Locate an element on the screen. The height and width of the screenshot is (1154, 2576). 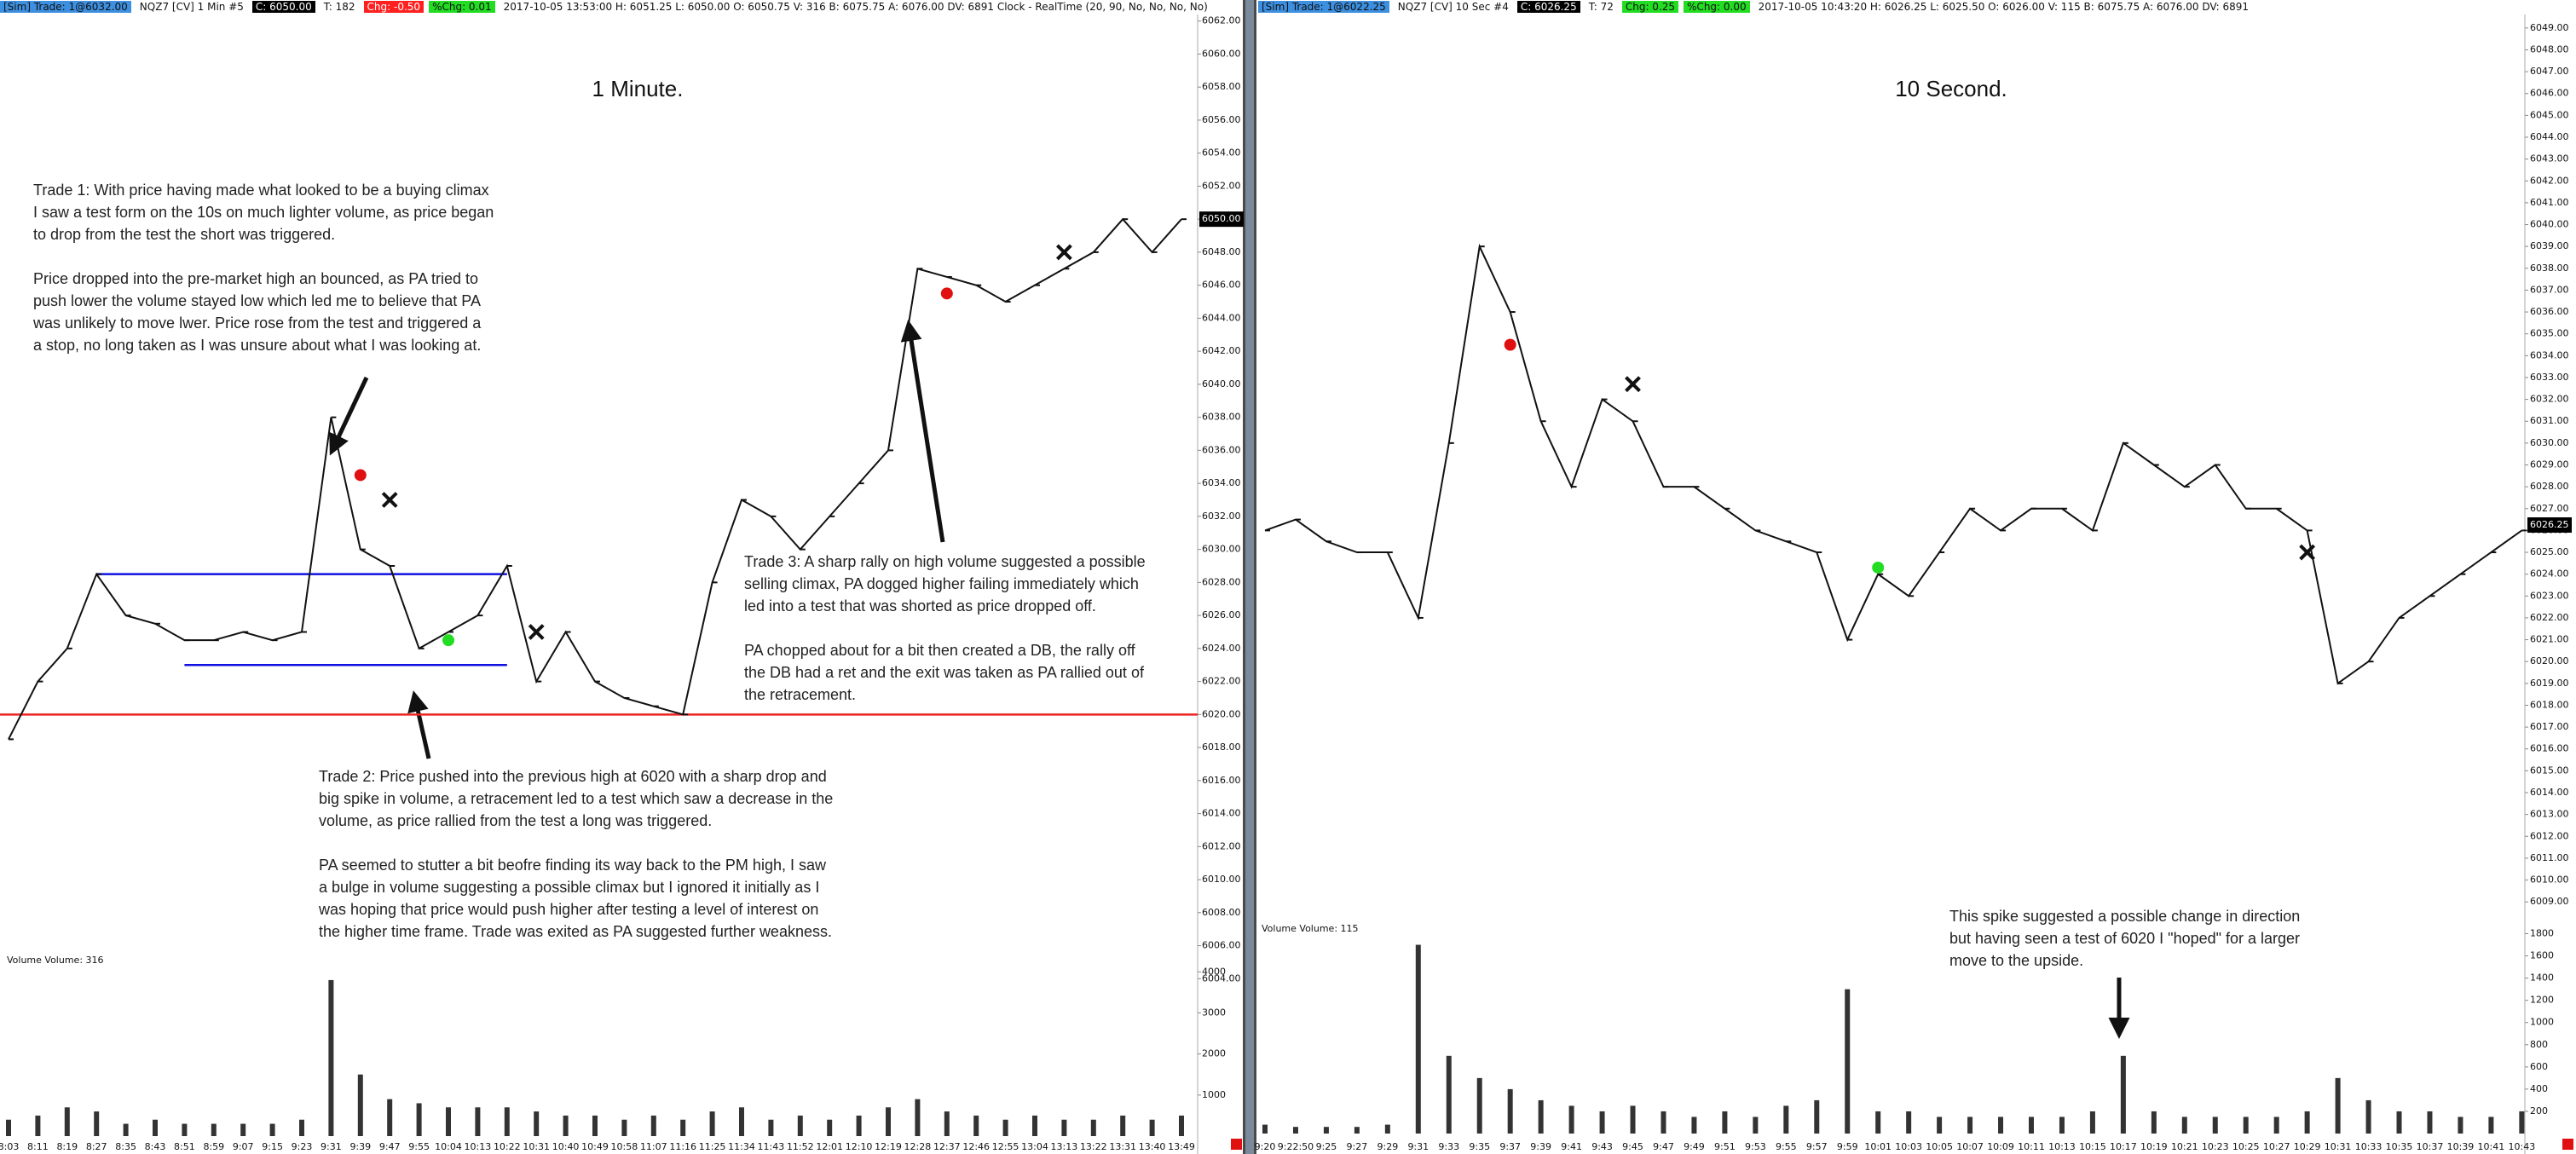
y-tick-label: 6025.00 is located at coordinates (2549, 551).